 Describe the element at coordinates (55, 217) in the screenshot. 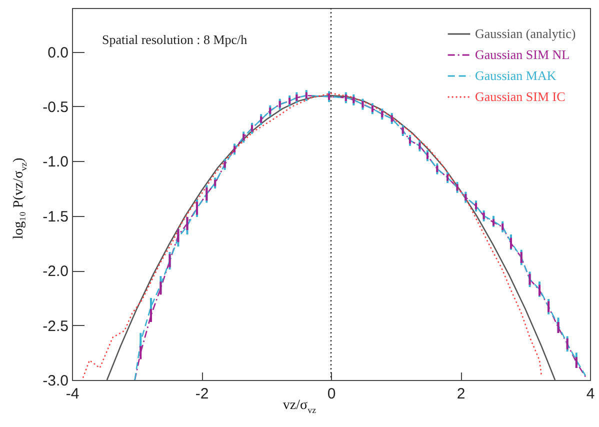

I see `y-tick-label: -1.5` at that location.